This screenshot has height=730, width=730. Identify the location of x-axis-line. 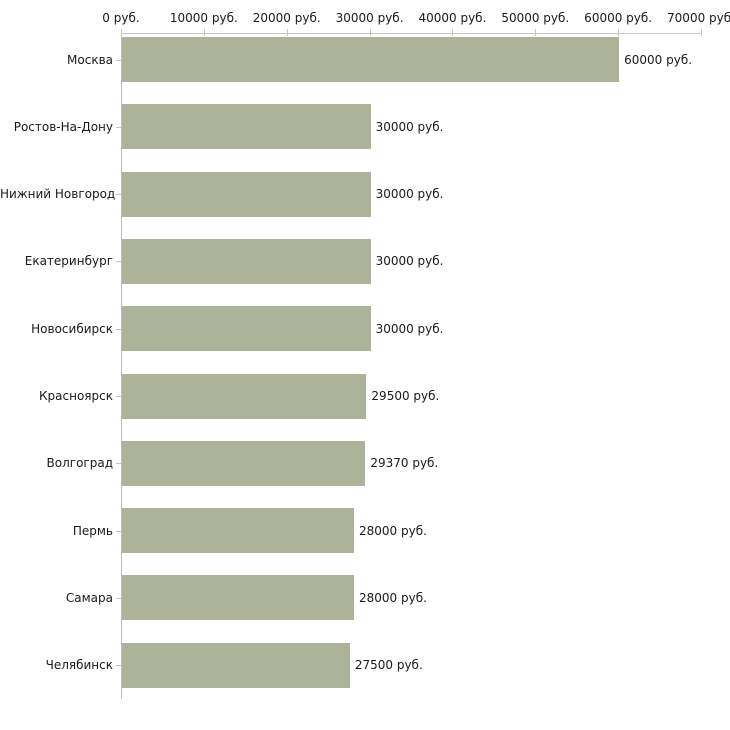
(411, 33).